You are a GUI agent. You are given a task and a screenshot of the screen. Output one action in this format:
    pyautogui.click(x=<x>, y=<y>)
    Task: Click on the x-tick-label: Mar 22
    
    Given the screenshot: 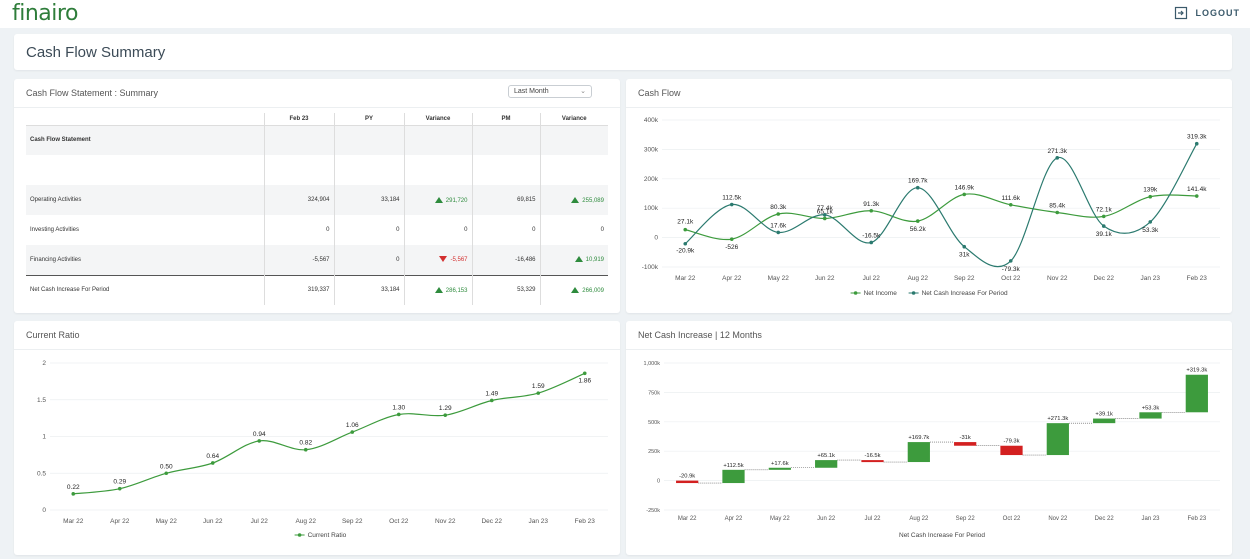 What is the action you would take?
    pyautogui.click(x=687, y=519)
    